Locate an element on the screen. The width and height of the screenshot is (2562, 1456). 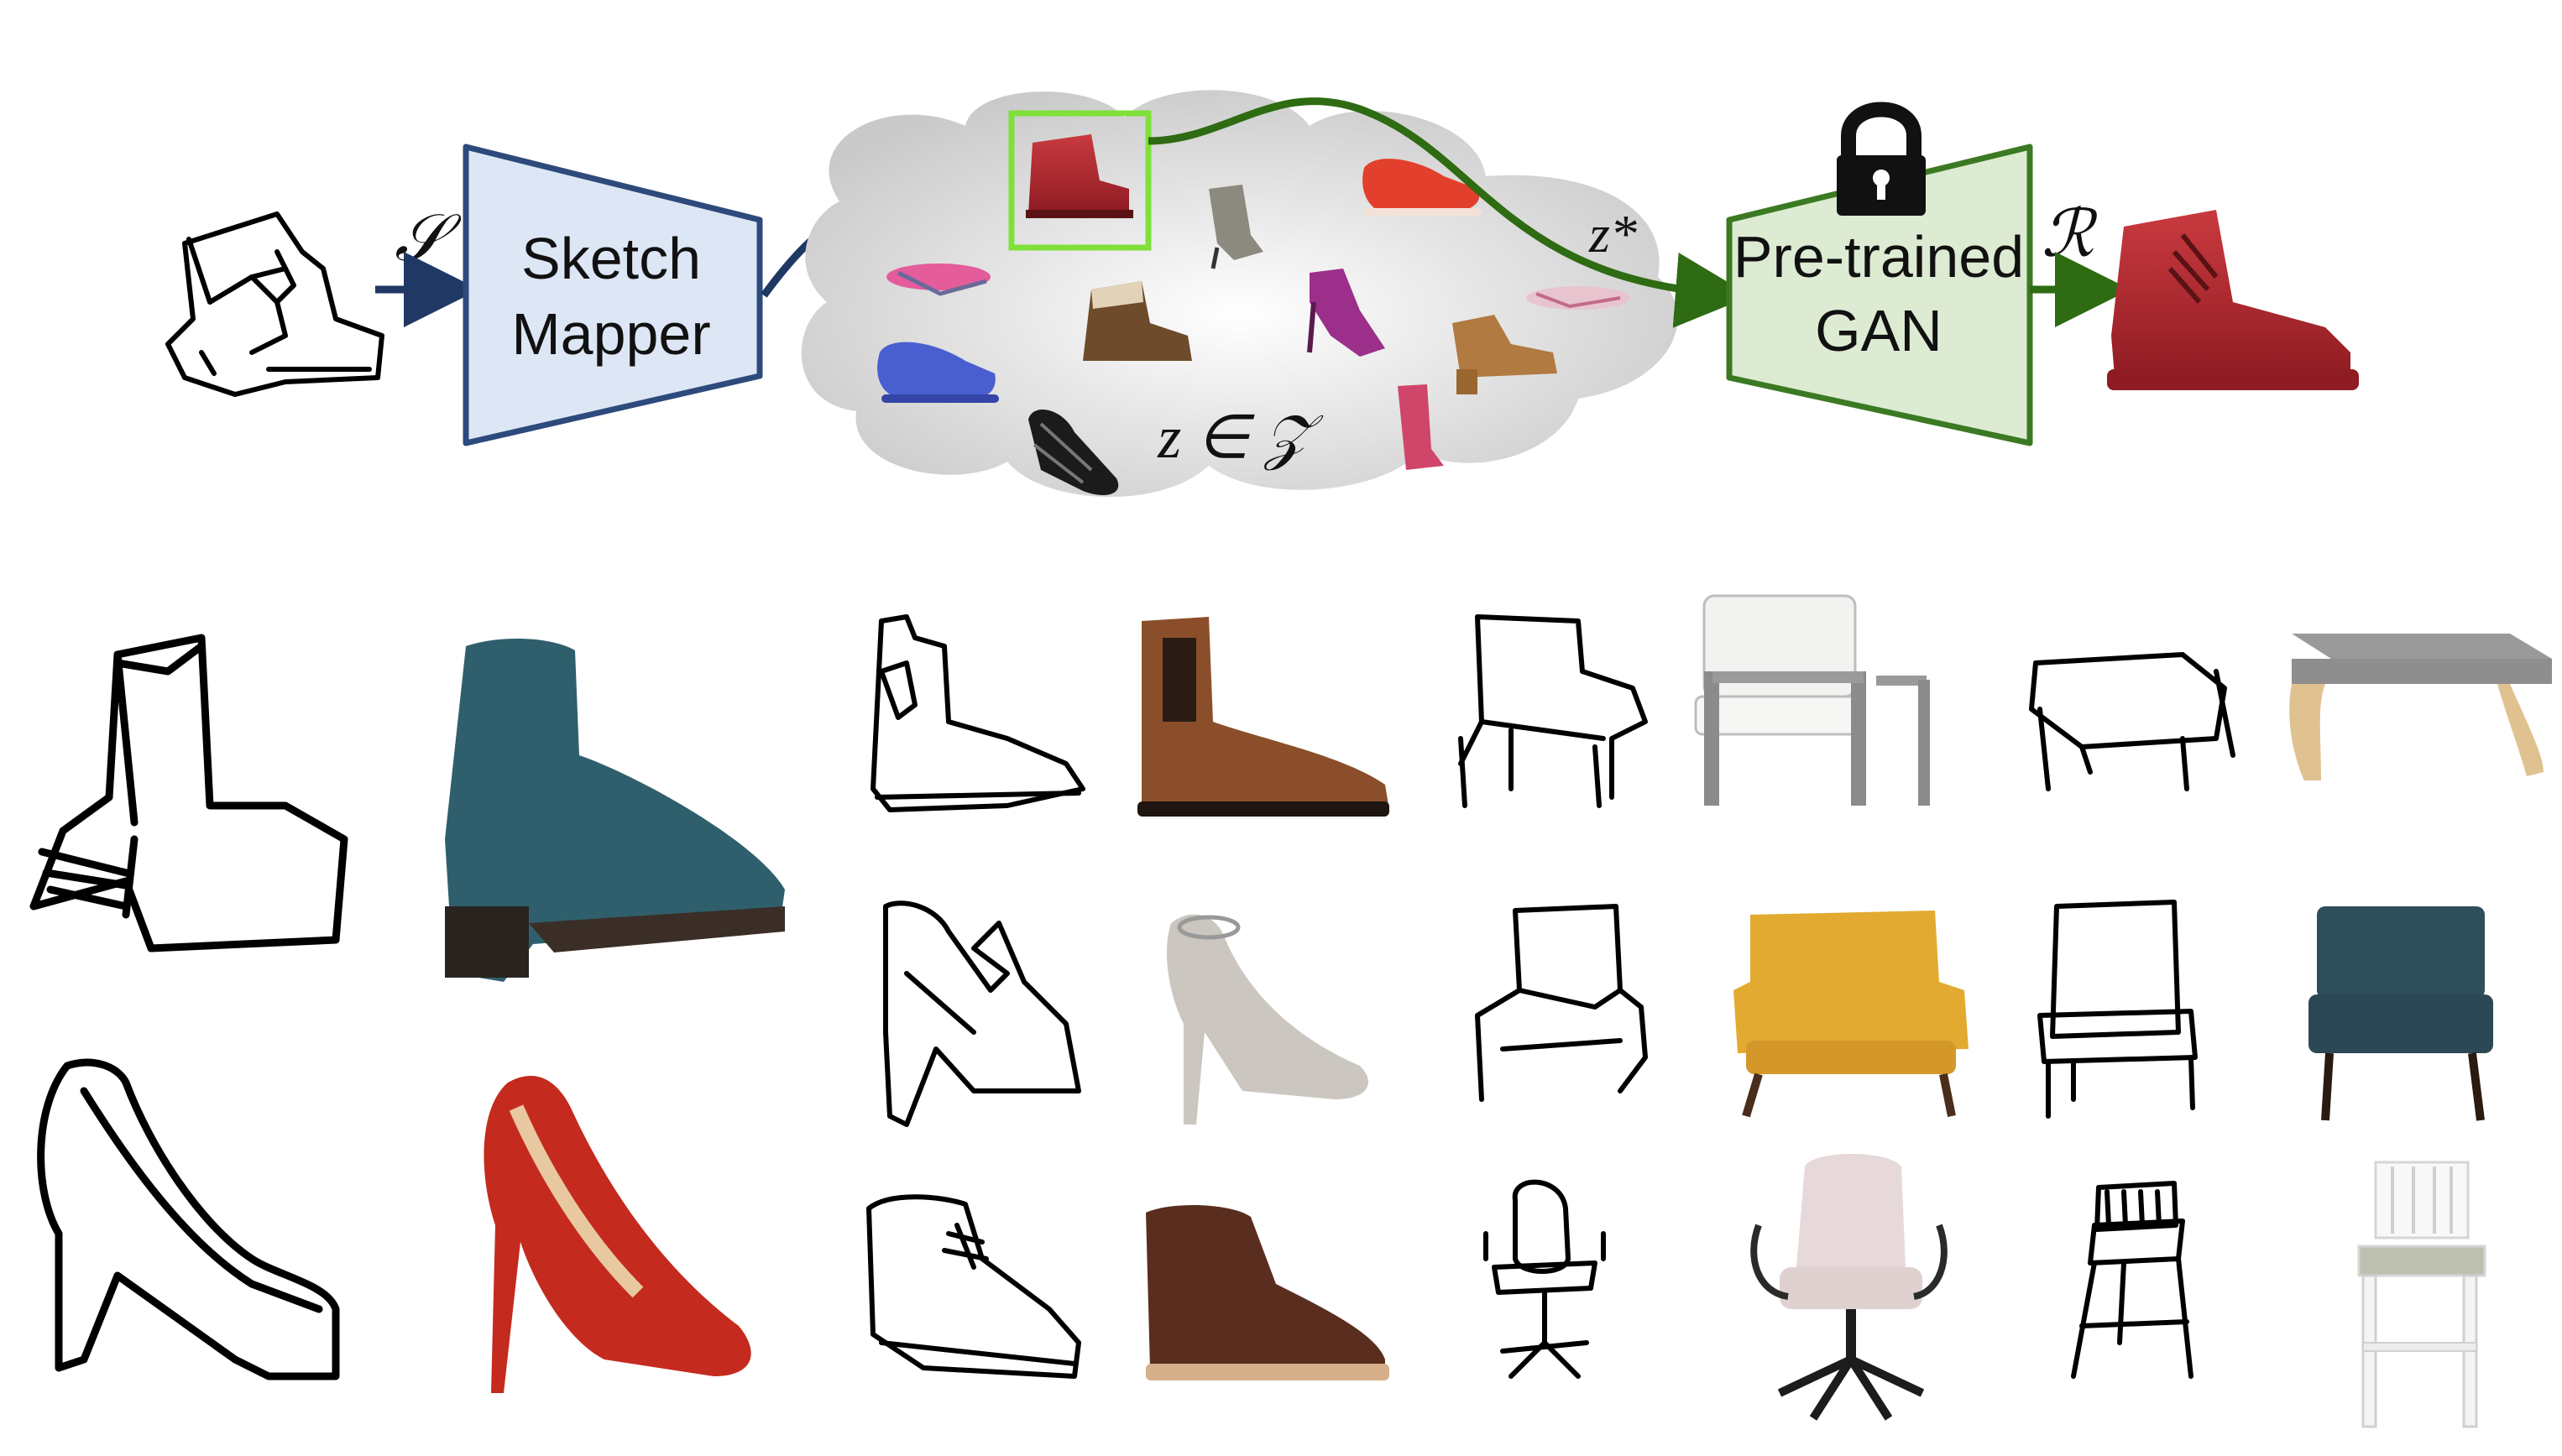
sketch-symbol: 𝒮 is located at coordinates (428, 237).